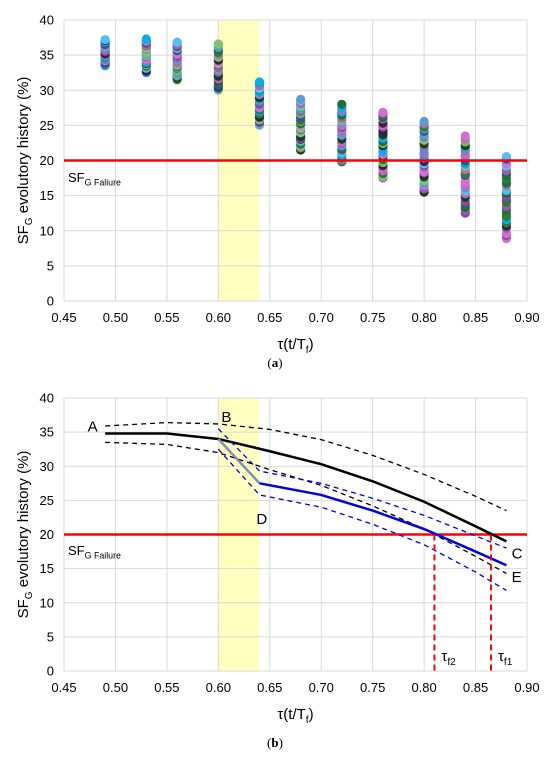  Describe the element at coordinates (517, 577) in the screenshot. I see `point-label: E` at that location.